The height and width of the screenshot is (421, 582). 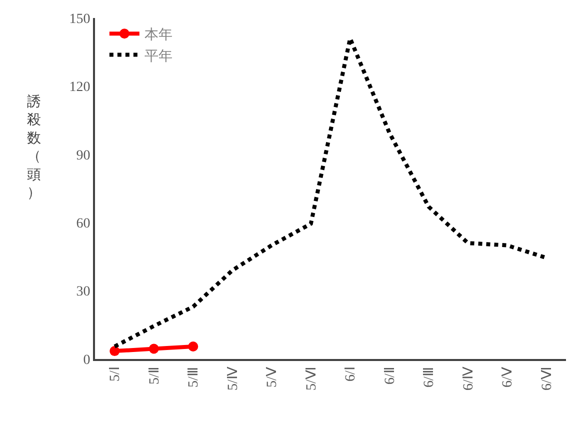 What do you see at coordinates (390, 375) in the screenshot?
I see `x-tick-label: 6/Ⅱ` at bounding box center [390, 375].